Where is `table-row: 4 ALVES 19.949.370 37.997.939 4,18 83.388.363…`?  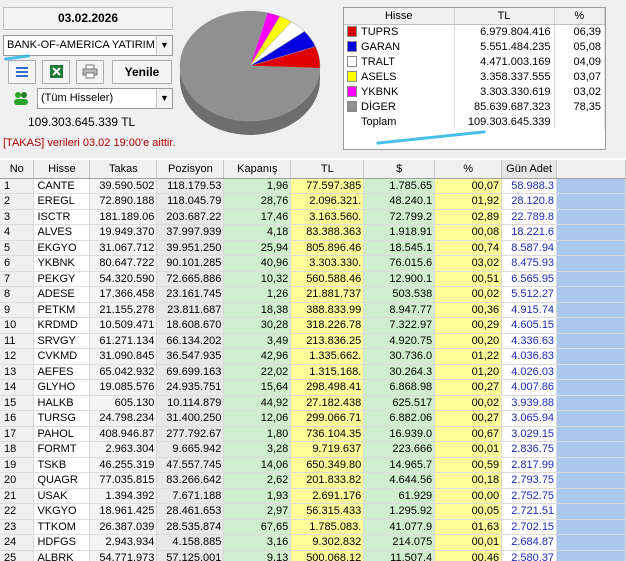
table-row: 4 ALVES 19.949.370 37.997.939 4,18 83.388.363… is located at coordinates (313, 232).